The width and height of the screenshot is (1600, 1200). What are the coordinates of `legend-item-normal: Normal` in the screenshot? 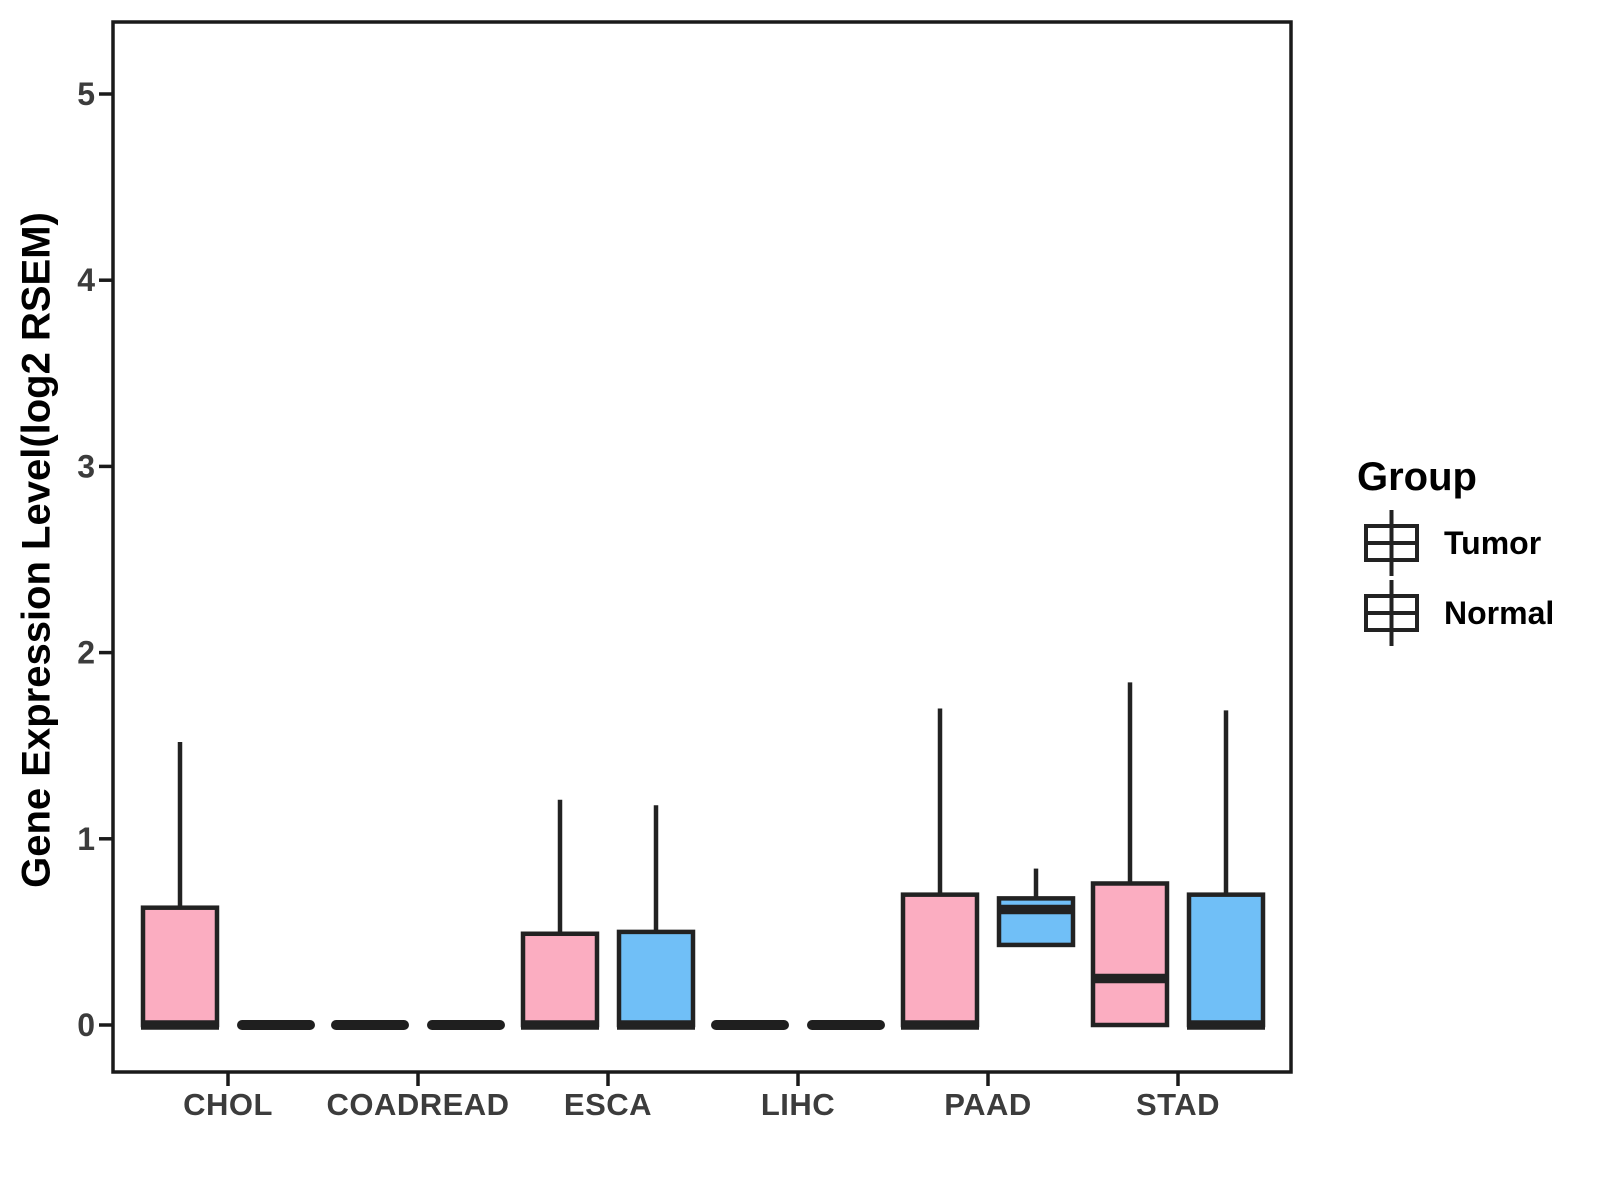 It's located at (1455, 613).